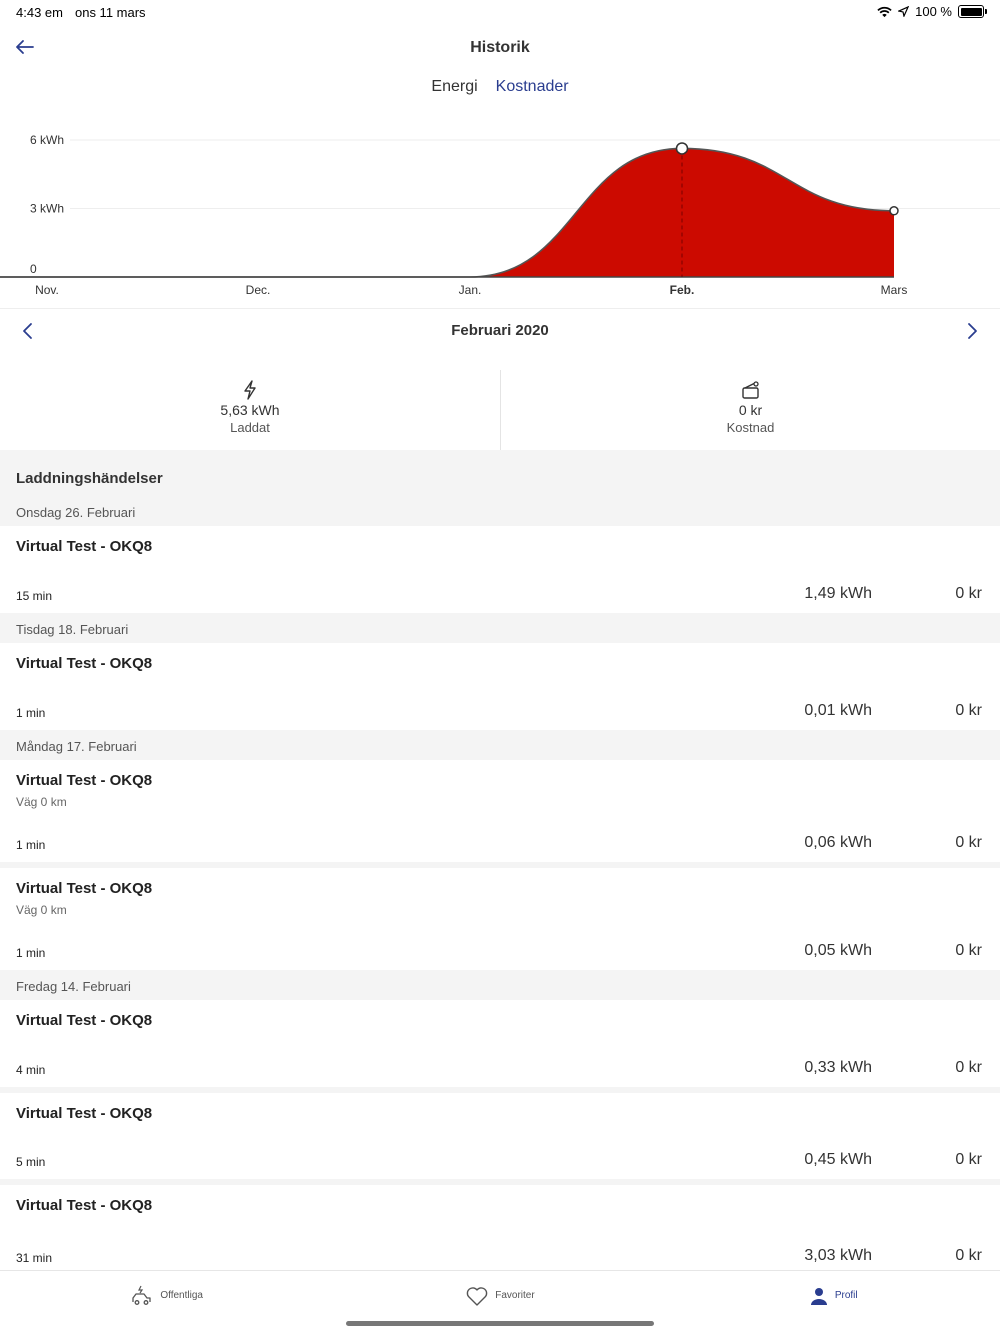  I want to click on event-row: Virtual Test - OKQ8 15 min 1,49 kWh 0 kr, so click(500, 569).